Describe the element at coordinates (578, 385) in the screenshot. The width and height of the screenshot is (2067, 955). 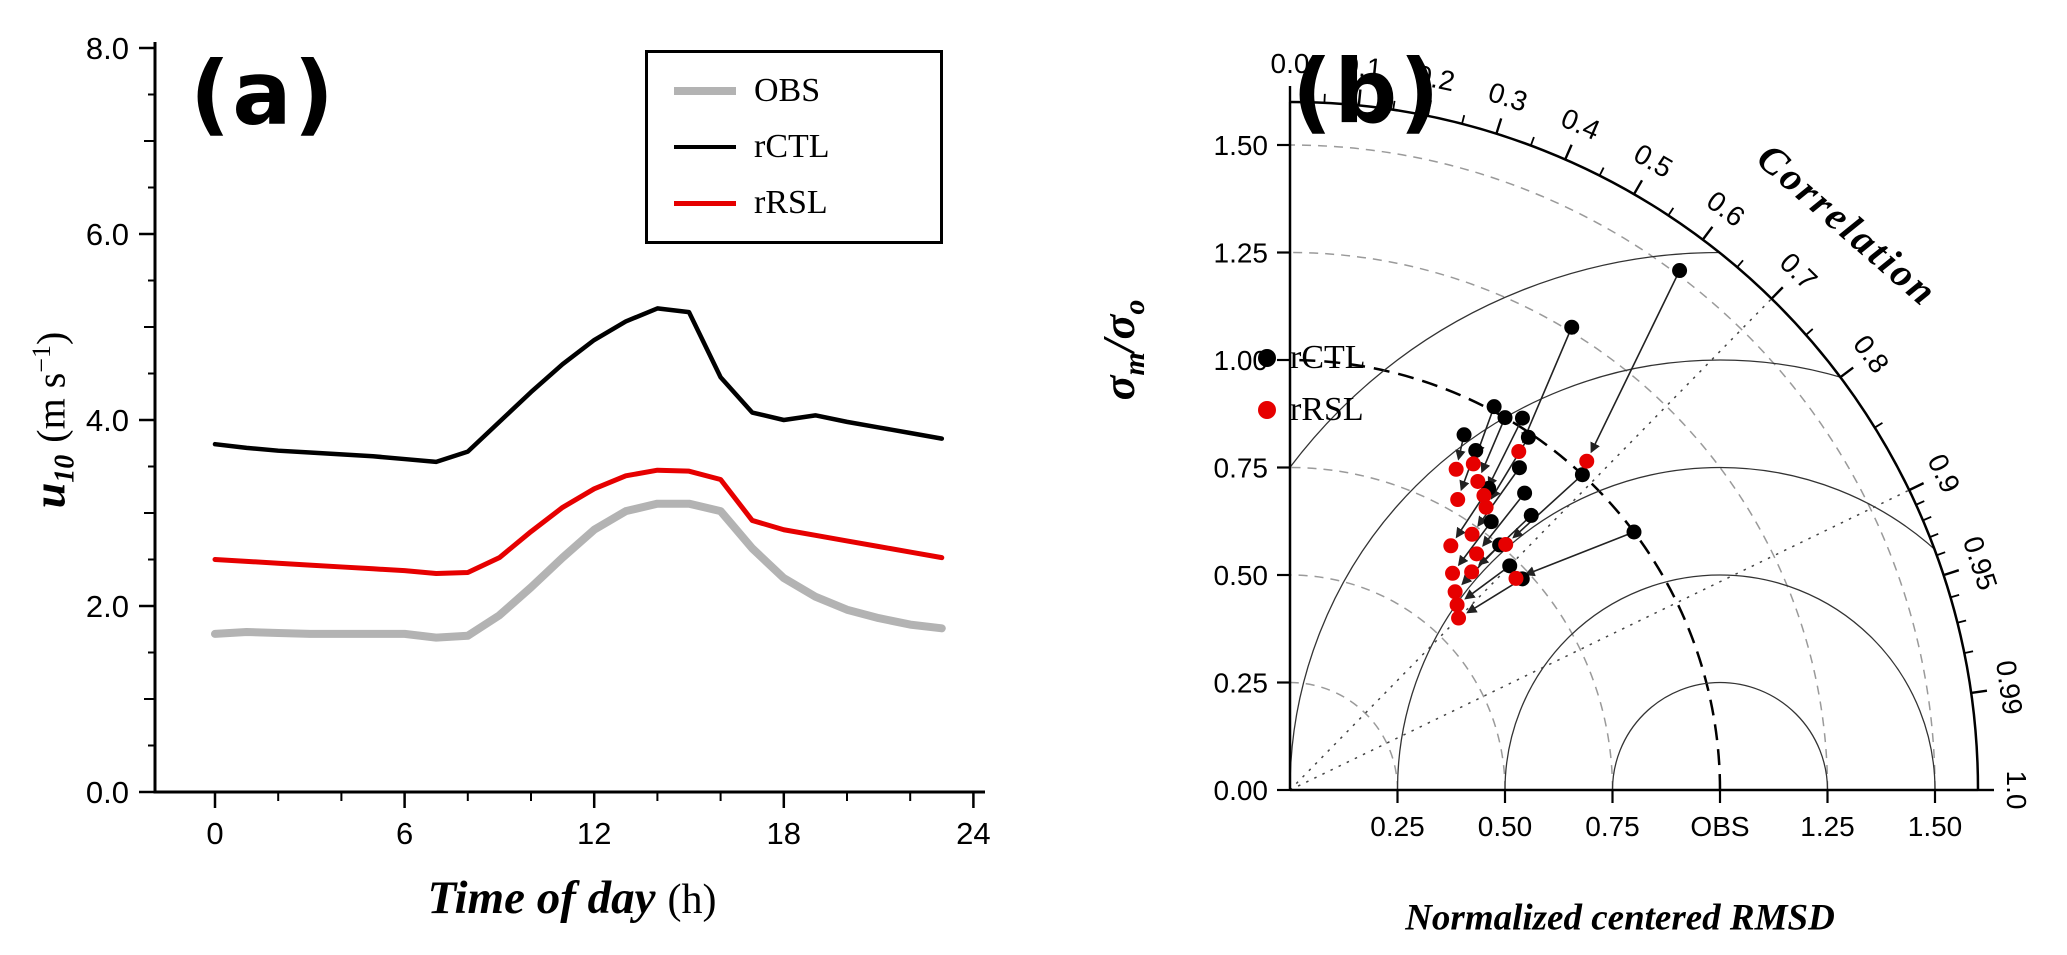
I see `rctl-line` at that location.